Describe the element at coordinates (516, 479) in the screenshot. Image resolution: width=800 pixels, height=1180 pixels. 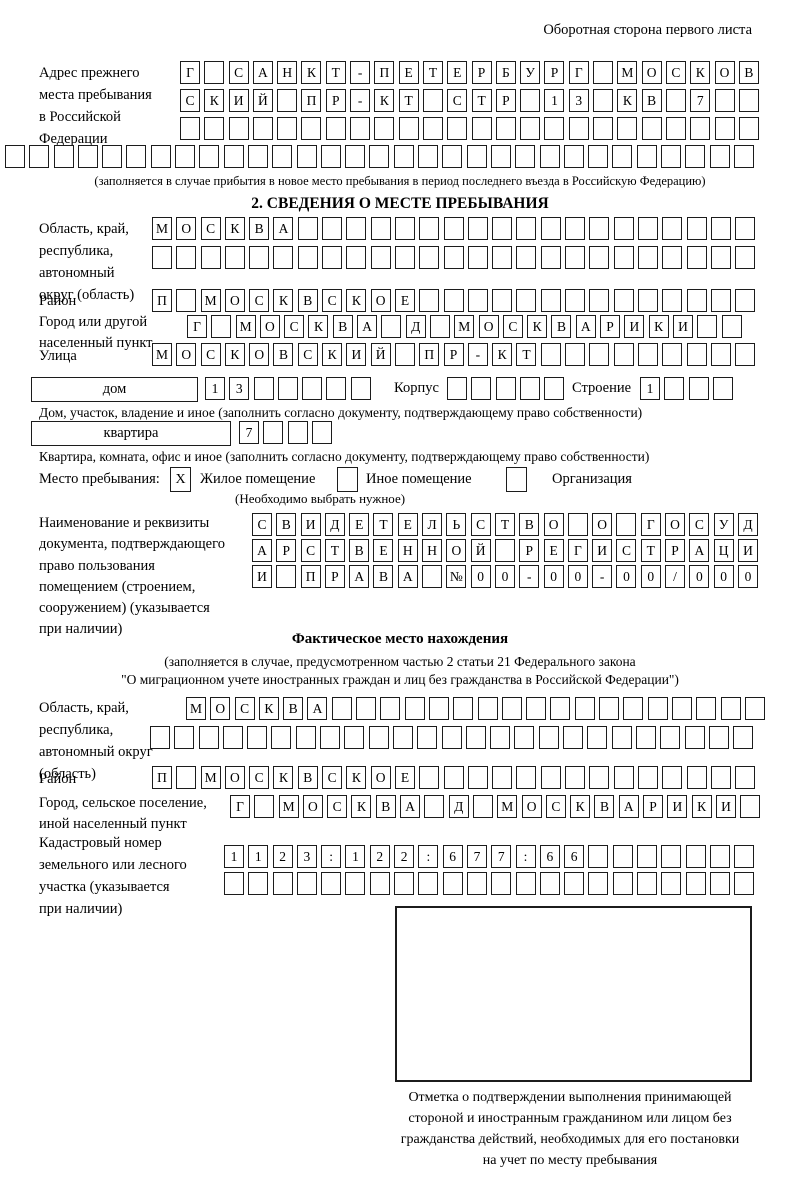
I see `checkbox-organization` at that location.